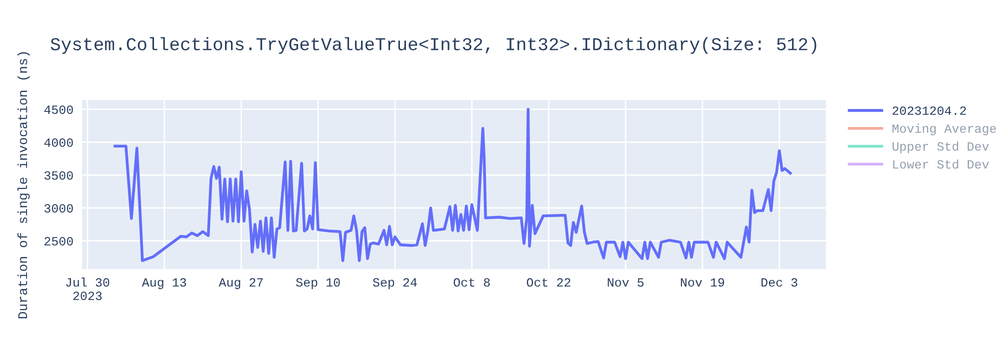  Describe the element at coordinates (164, 284) in the screenshot. I see `x-tick-label: Aug 13` at that location.